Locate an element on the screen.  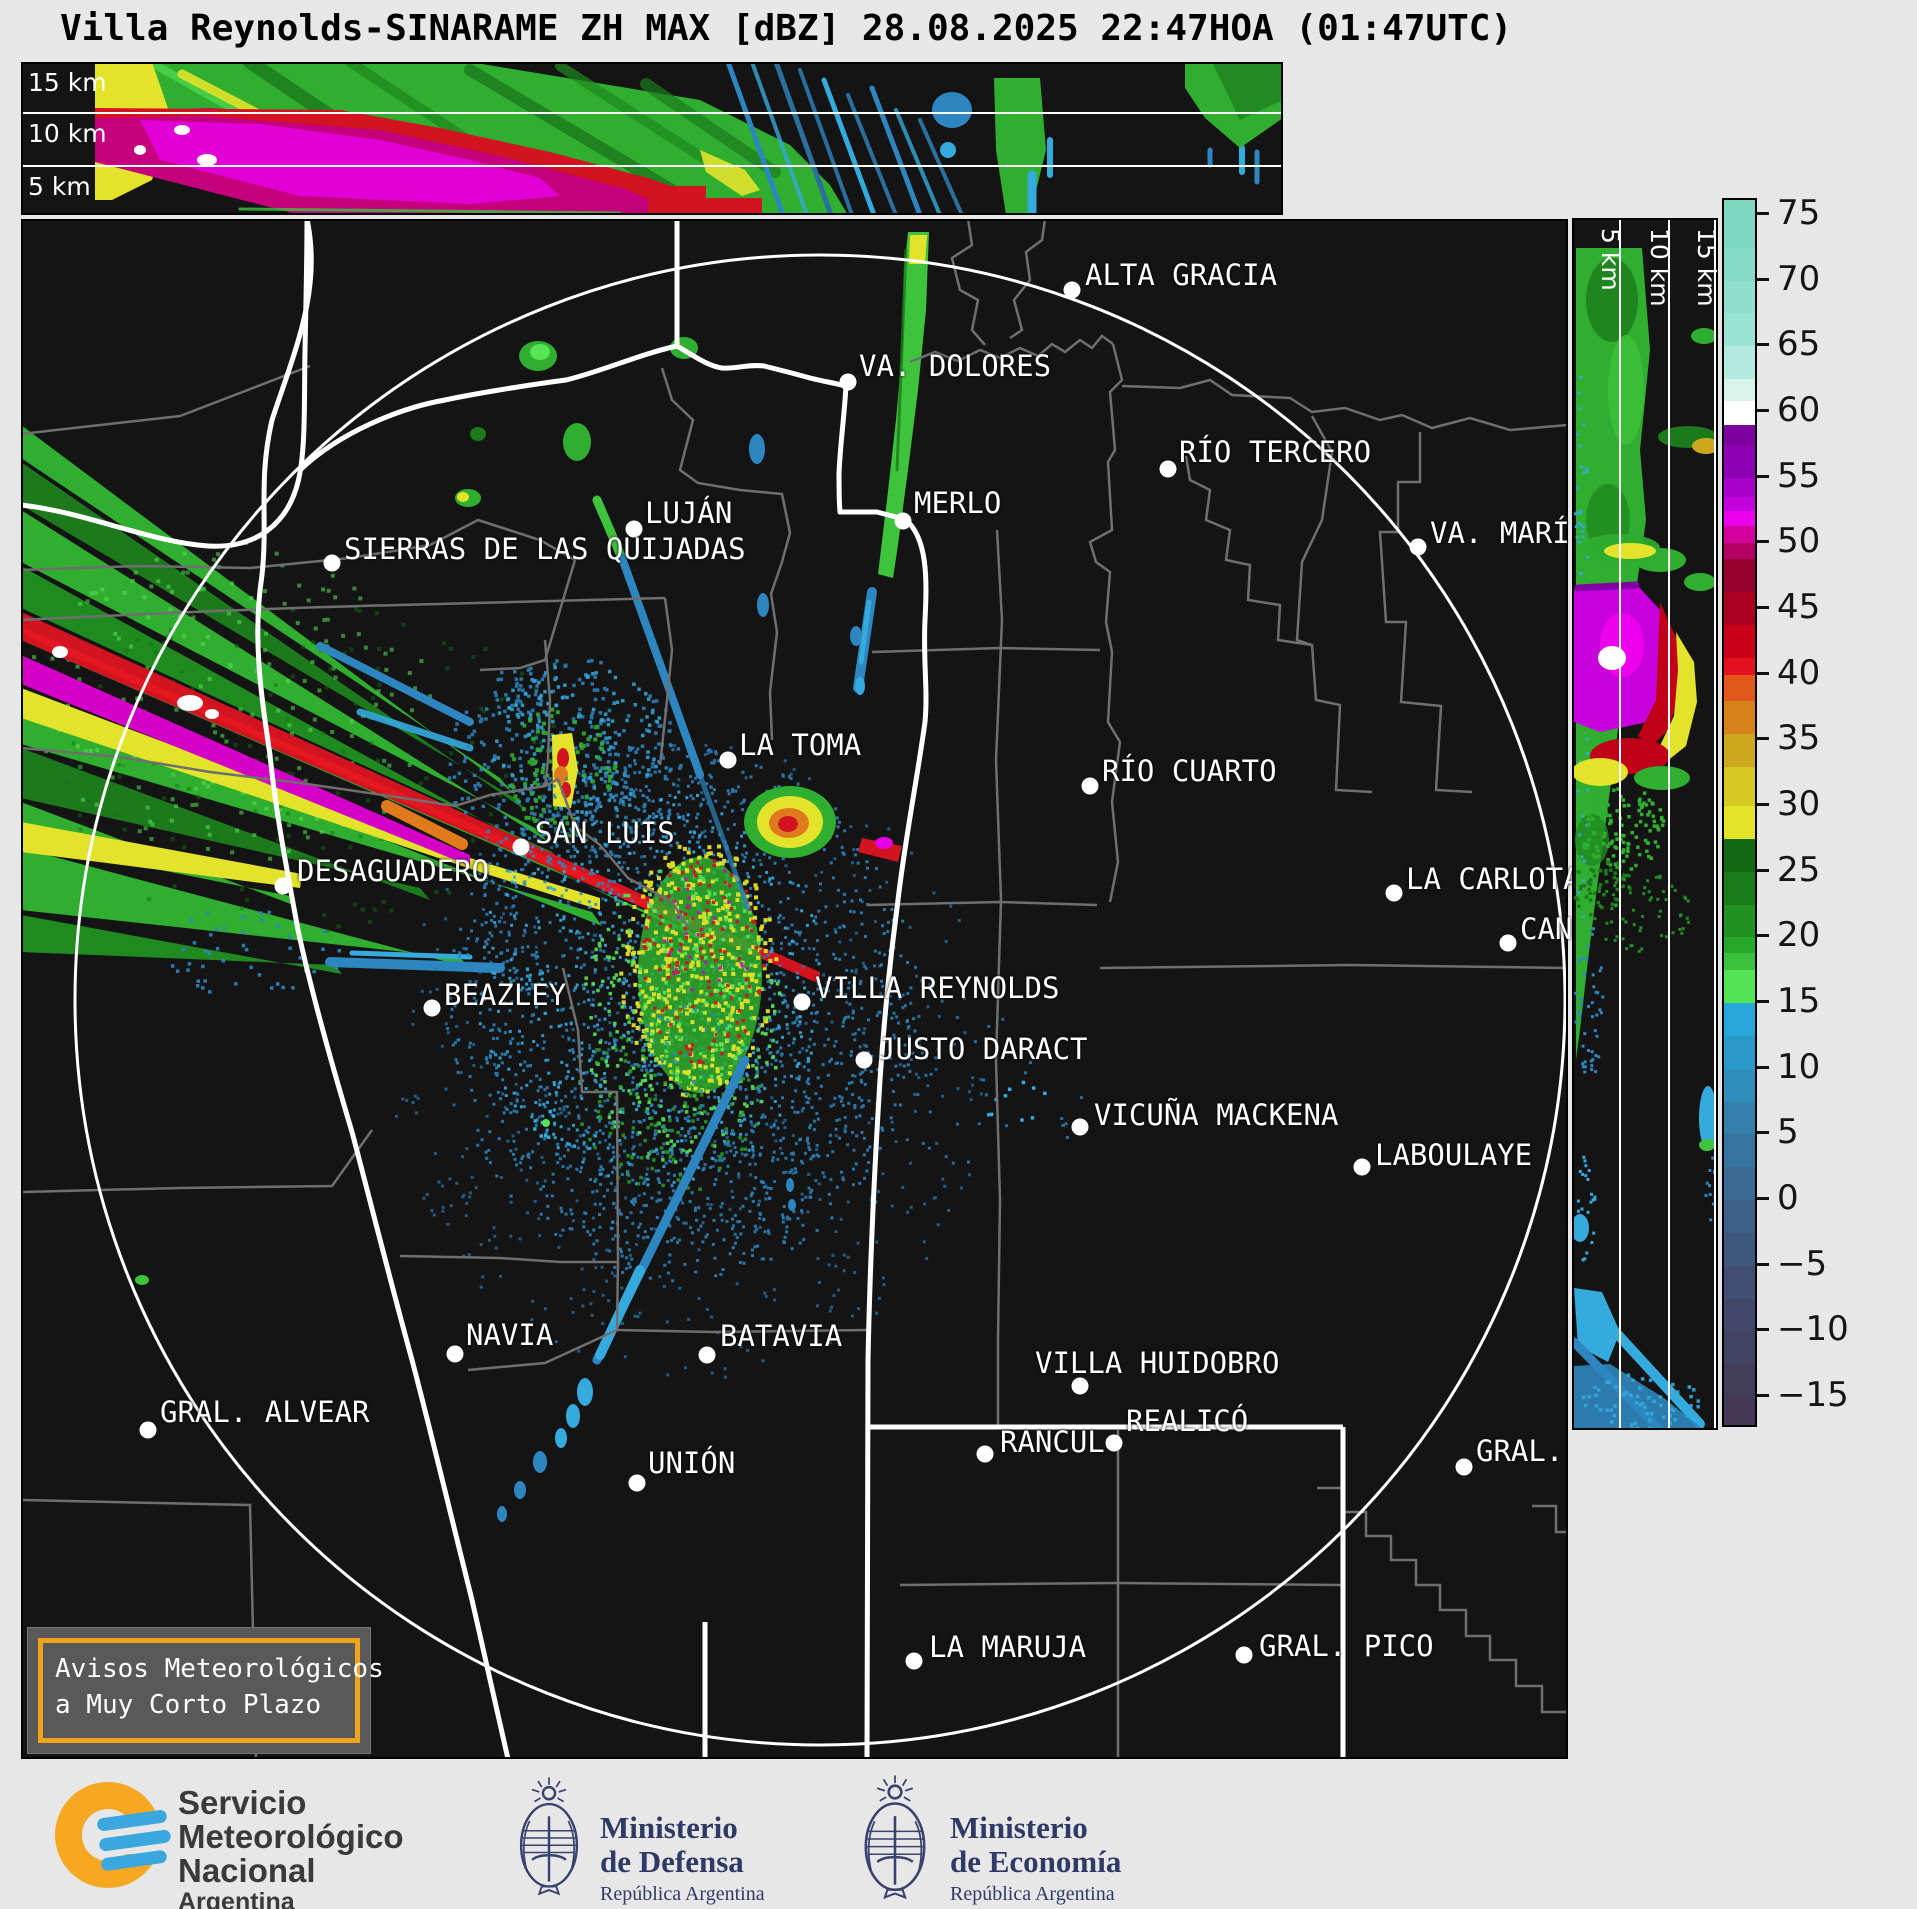
warning-line-1: Avisos Meteorológicos is located at coordinates (219, 1669).